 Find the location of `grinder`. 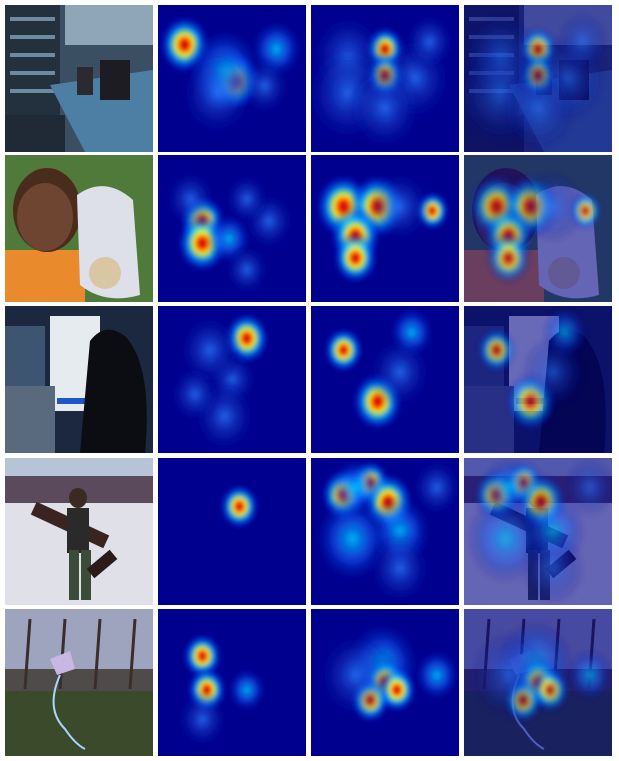

grinder is located at coordinates (85, 81).